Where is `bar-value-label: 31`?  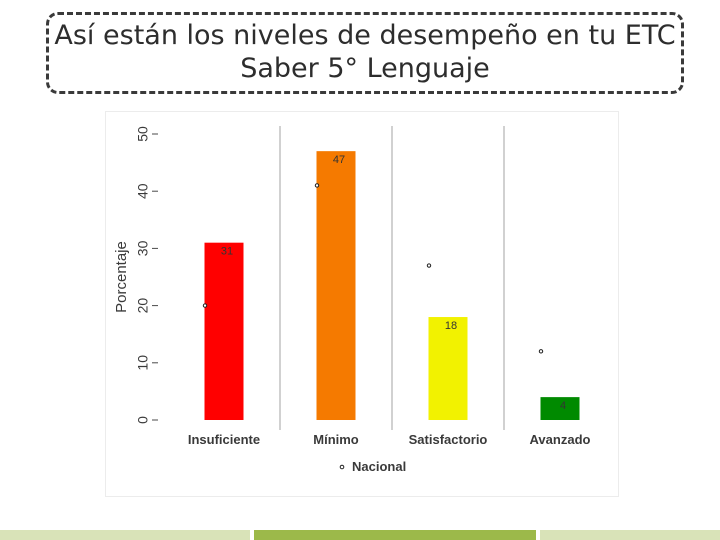 bar-value-label: 31 is located at coordinates (227, 252).